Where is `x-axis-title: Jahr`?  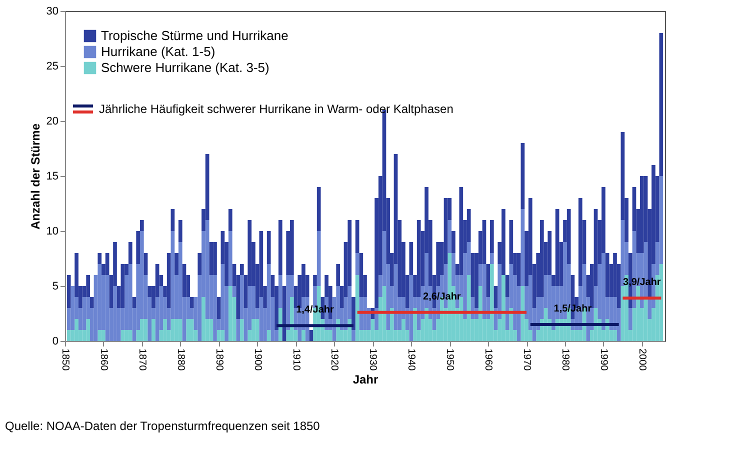 x-axis-title: Jahr is located at coordinates (365, 379).